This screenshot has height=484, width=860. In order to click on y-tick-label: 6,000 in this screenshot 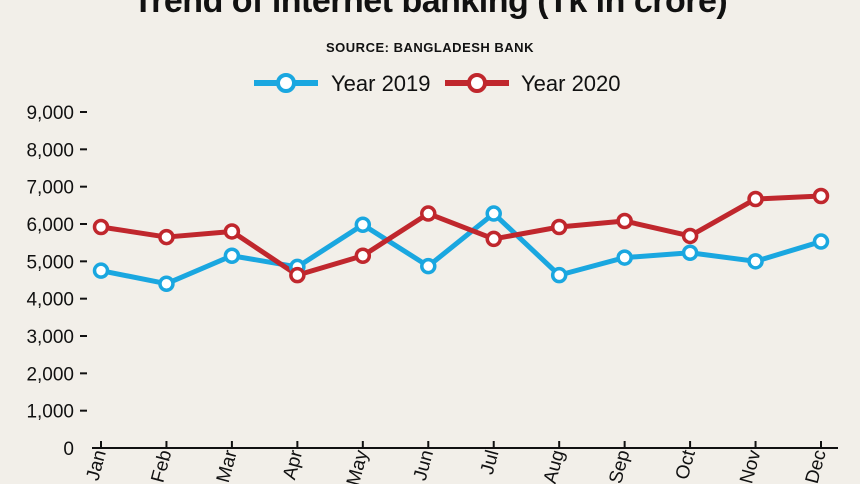, I will do `click(50, 225)`.